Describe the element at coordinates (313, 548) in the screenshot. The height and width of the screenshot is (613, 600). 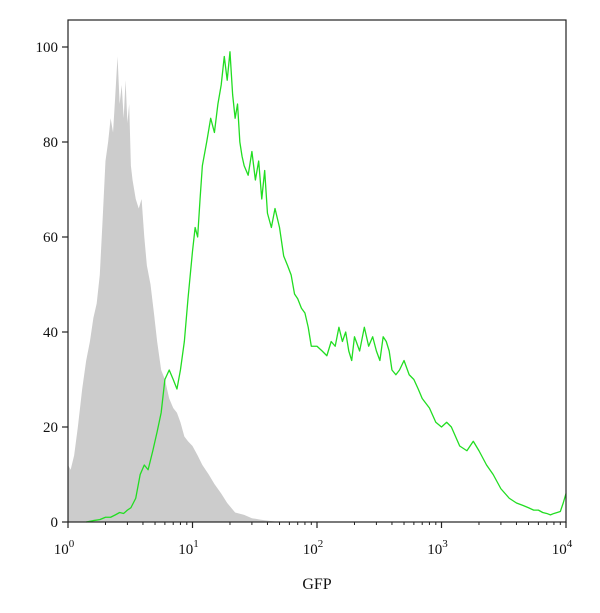
I see `x-tick-label: 10²` at that location.